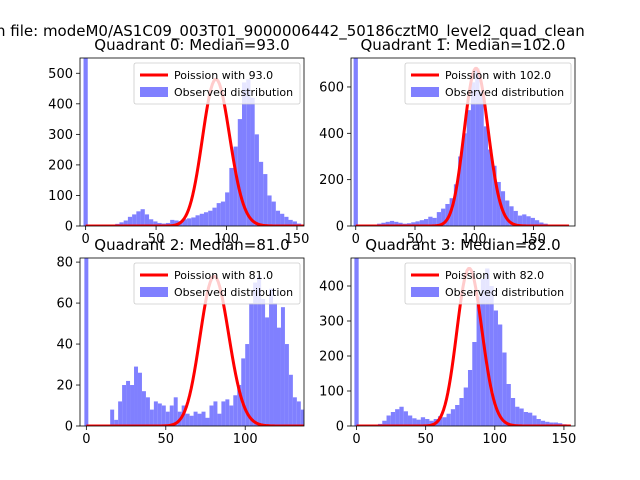  I want to click on legend-bar-swatch, so click(154, 92).